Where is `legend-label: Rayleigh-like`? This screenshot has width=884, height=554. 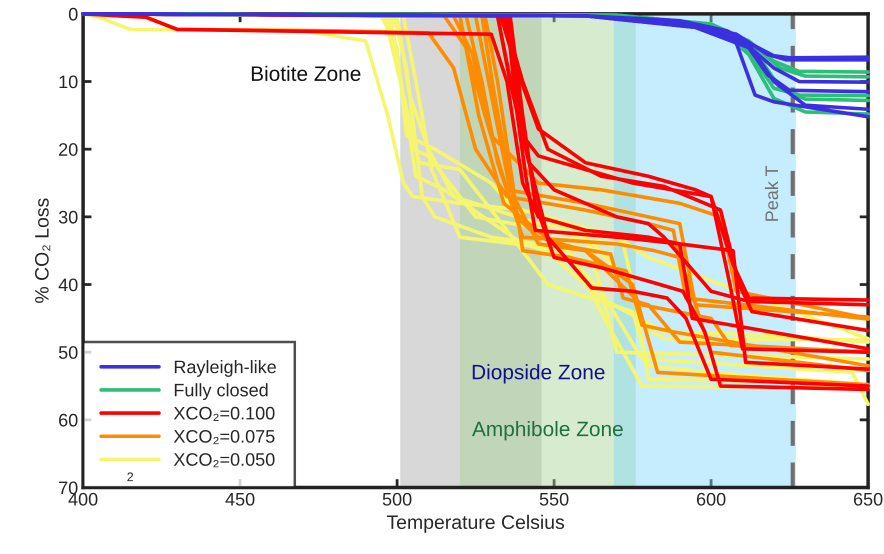 legend-label: Rayleigh-like is located at coordinates (225, 368).